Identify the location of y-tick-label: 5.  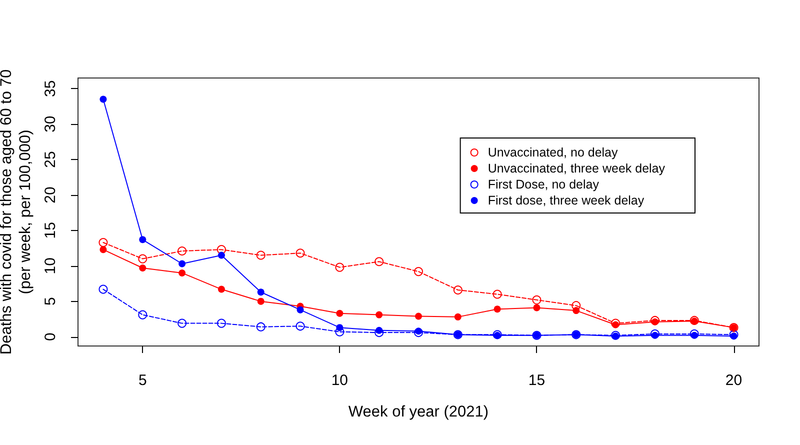
(50, 301).